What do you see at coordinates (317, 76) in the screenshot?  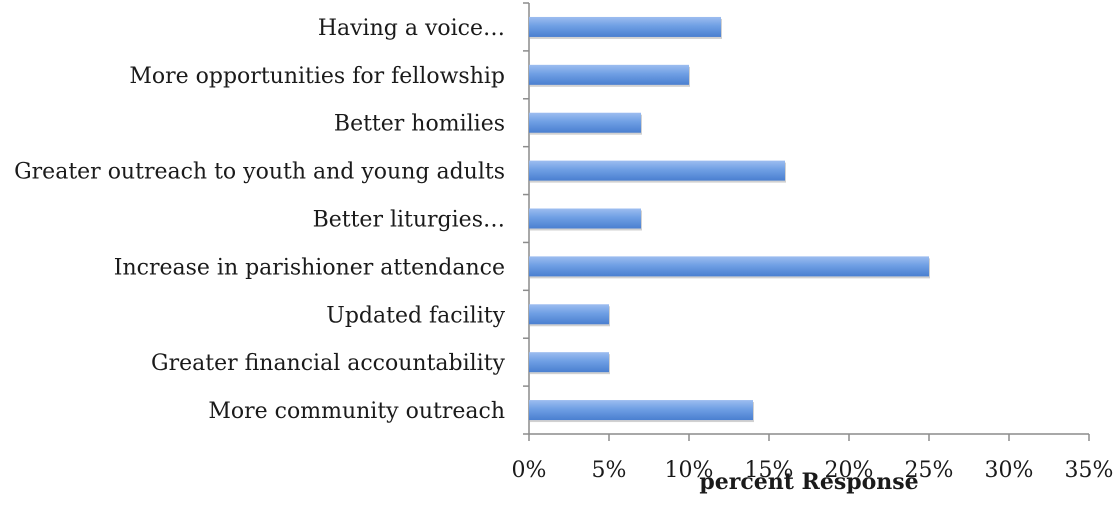 I see `category-label: More opportunities for fellowship` at bounding box center [317, 76].